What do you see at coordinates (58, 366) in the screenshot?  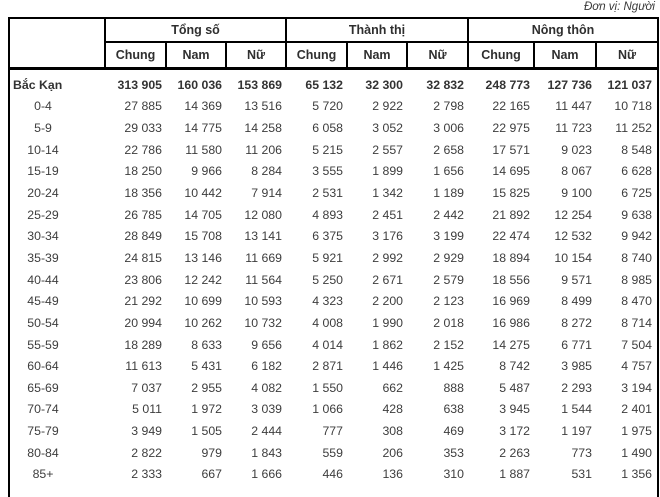 I see `row-label-cell: 60-64` at bounding box center [58, 366].